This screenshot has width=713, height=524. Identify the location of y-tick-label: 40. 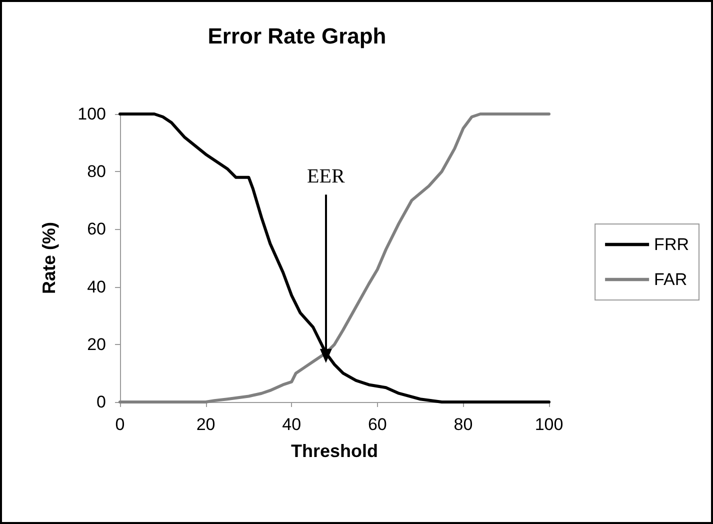
(96, 286).